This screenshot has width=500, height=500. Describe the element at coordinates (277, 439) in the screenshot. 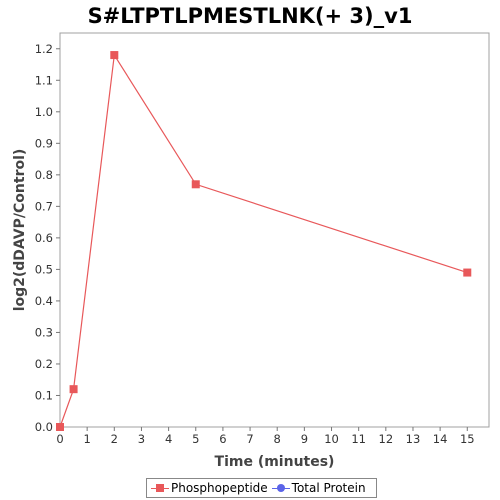

I see `x-tick-label: 8` at that location.